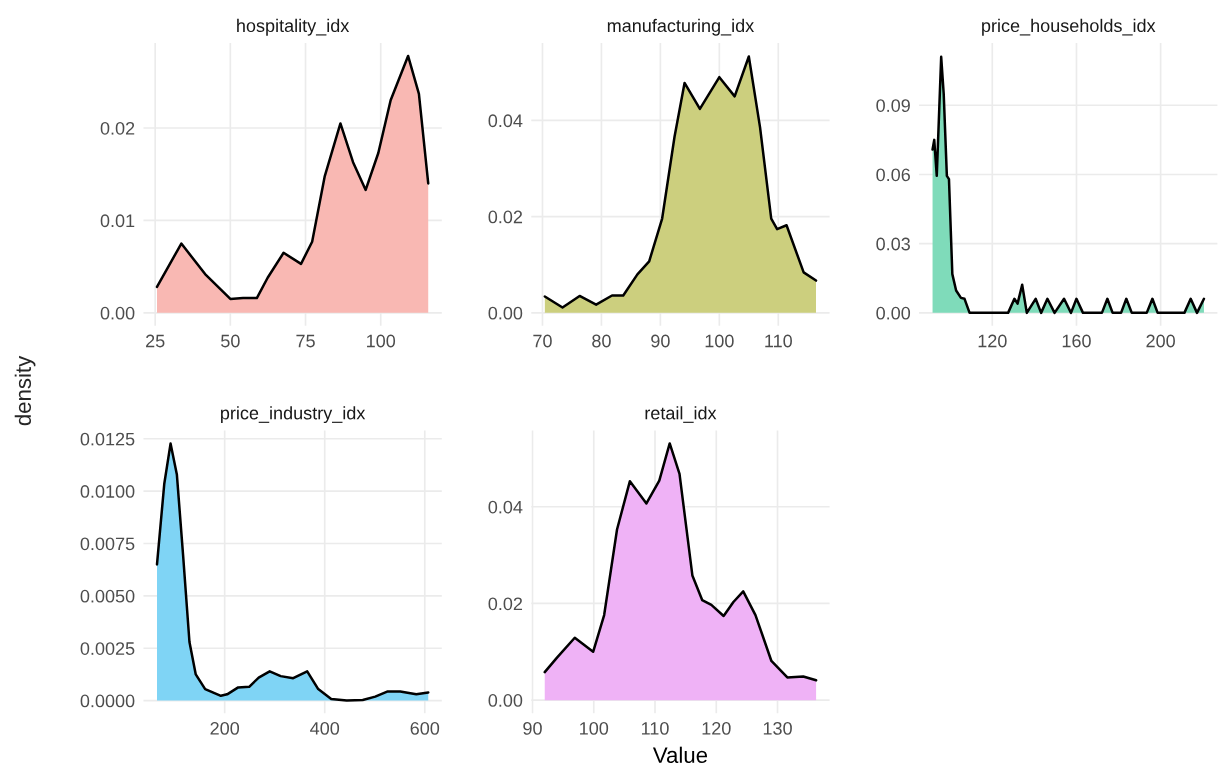 The width and height of the screenshot is (1226, 782). I want to click on y-tick-label: 0.0100, so click(107, 491).